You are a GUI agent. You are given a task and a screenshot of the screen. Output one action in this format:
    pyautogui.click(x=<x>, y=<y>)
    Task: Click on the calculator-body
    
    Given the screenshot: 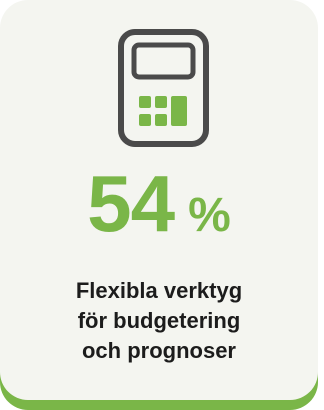 What is the action you would take?
    pyautogui.click(x=163, y=88)
    